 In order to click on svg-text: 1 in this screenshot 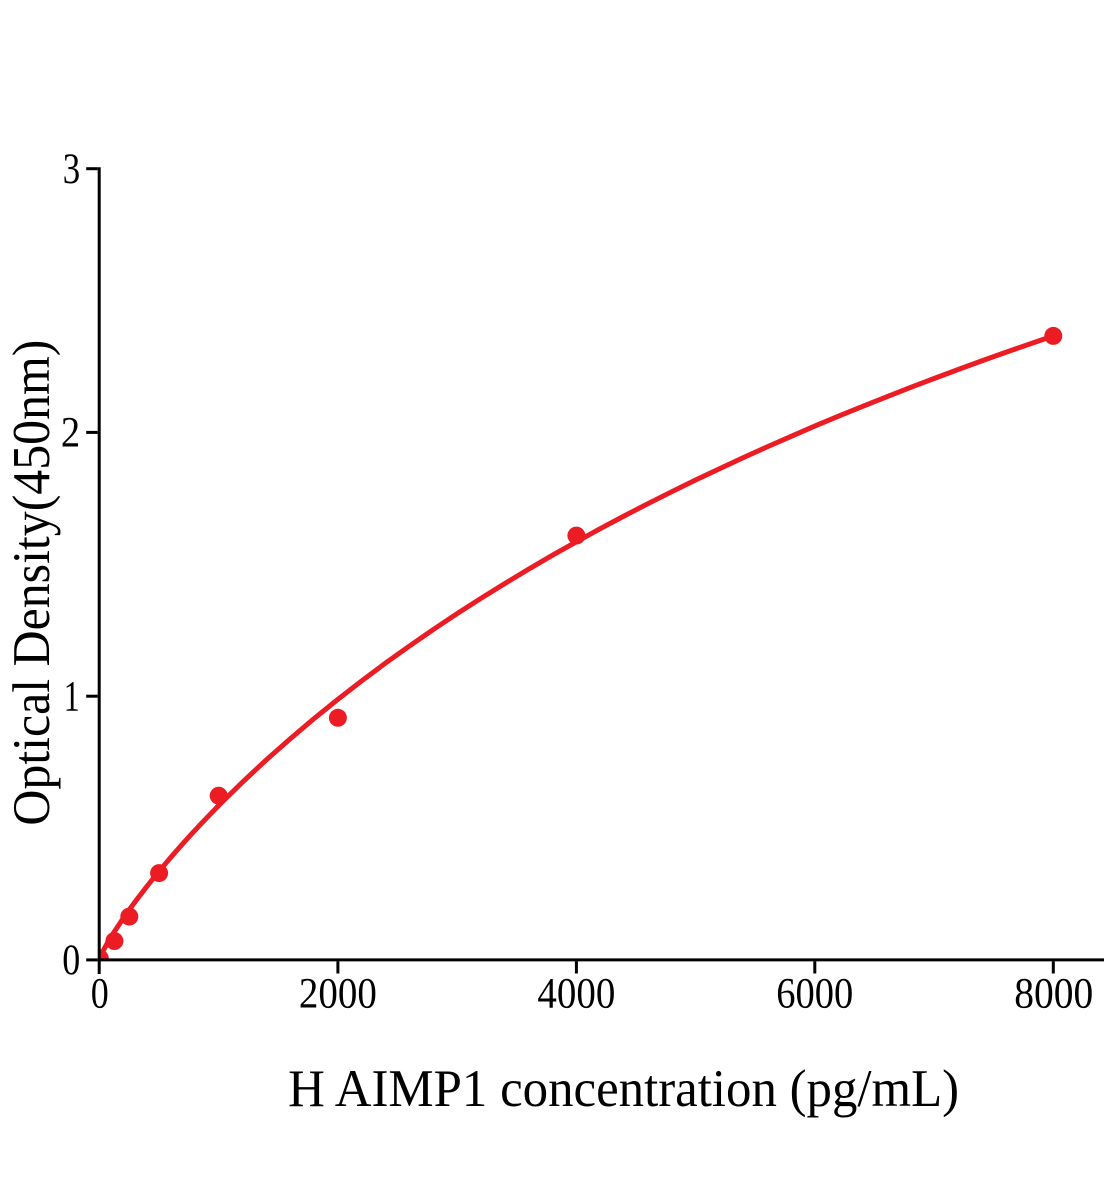, I will do `click(72, 697)`.